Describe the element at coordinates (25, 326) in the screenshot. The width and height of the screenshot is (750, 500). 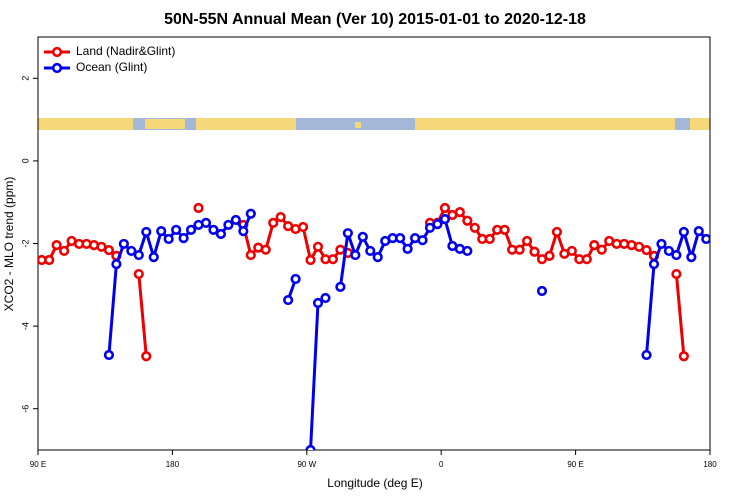
I see `y-tick-label: -4` at that location.